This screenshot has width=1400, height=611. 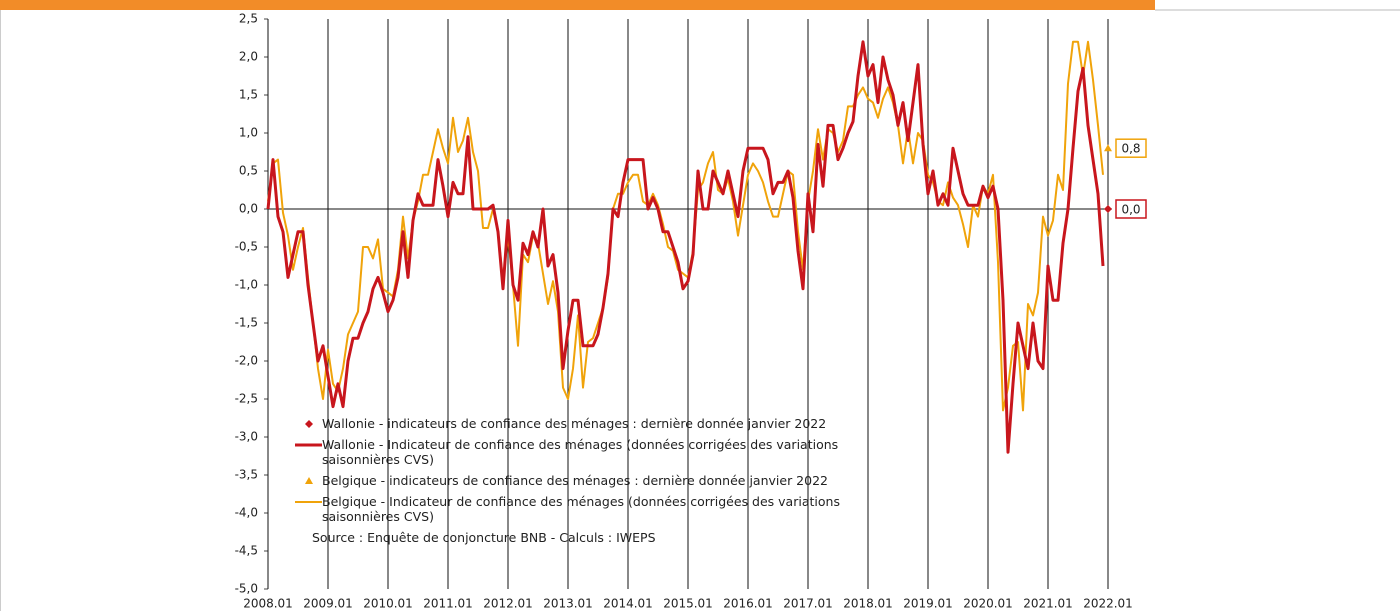 What do you see at coordinates (1108, 604) in the screenshot?
I see `x-tick-label: 2022.01` at bounding box center [1108, 604].